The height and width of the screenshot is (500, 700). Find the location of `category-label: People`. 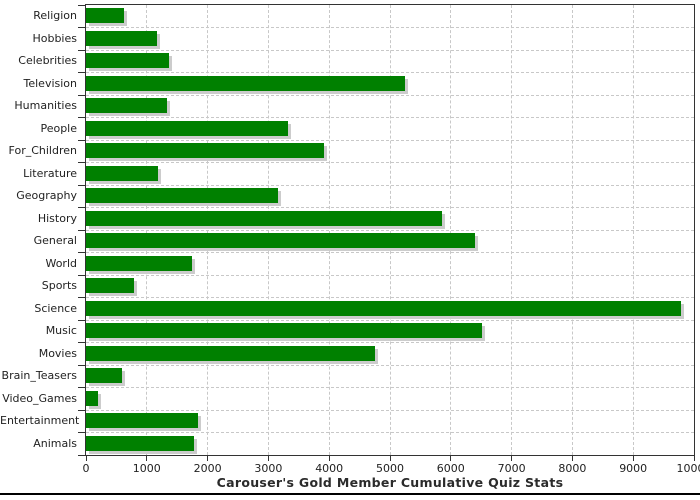

category-label: People is located at coordinates (58, 128).